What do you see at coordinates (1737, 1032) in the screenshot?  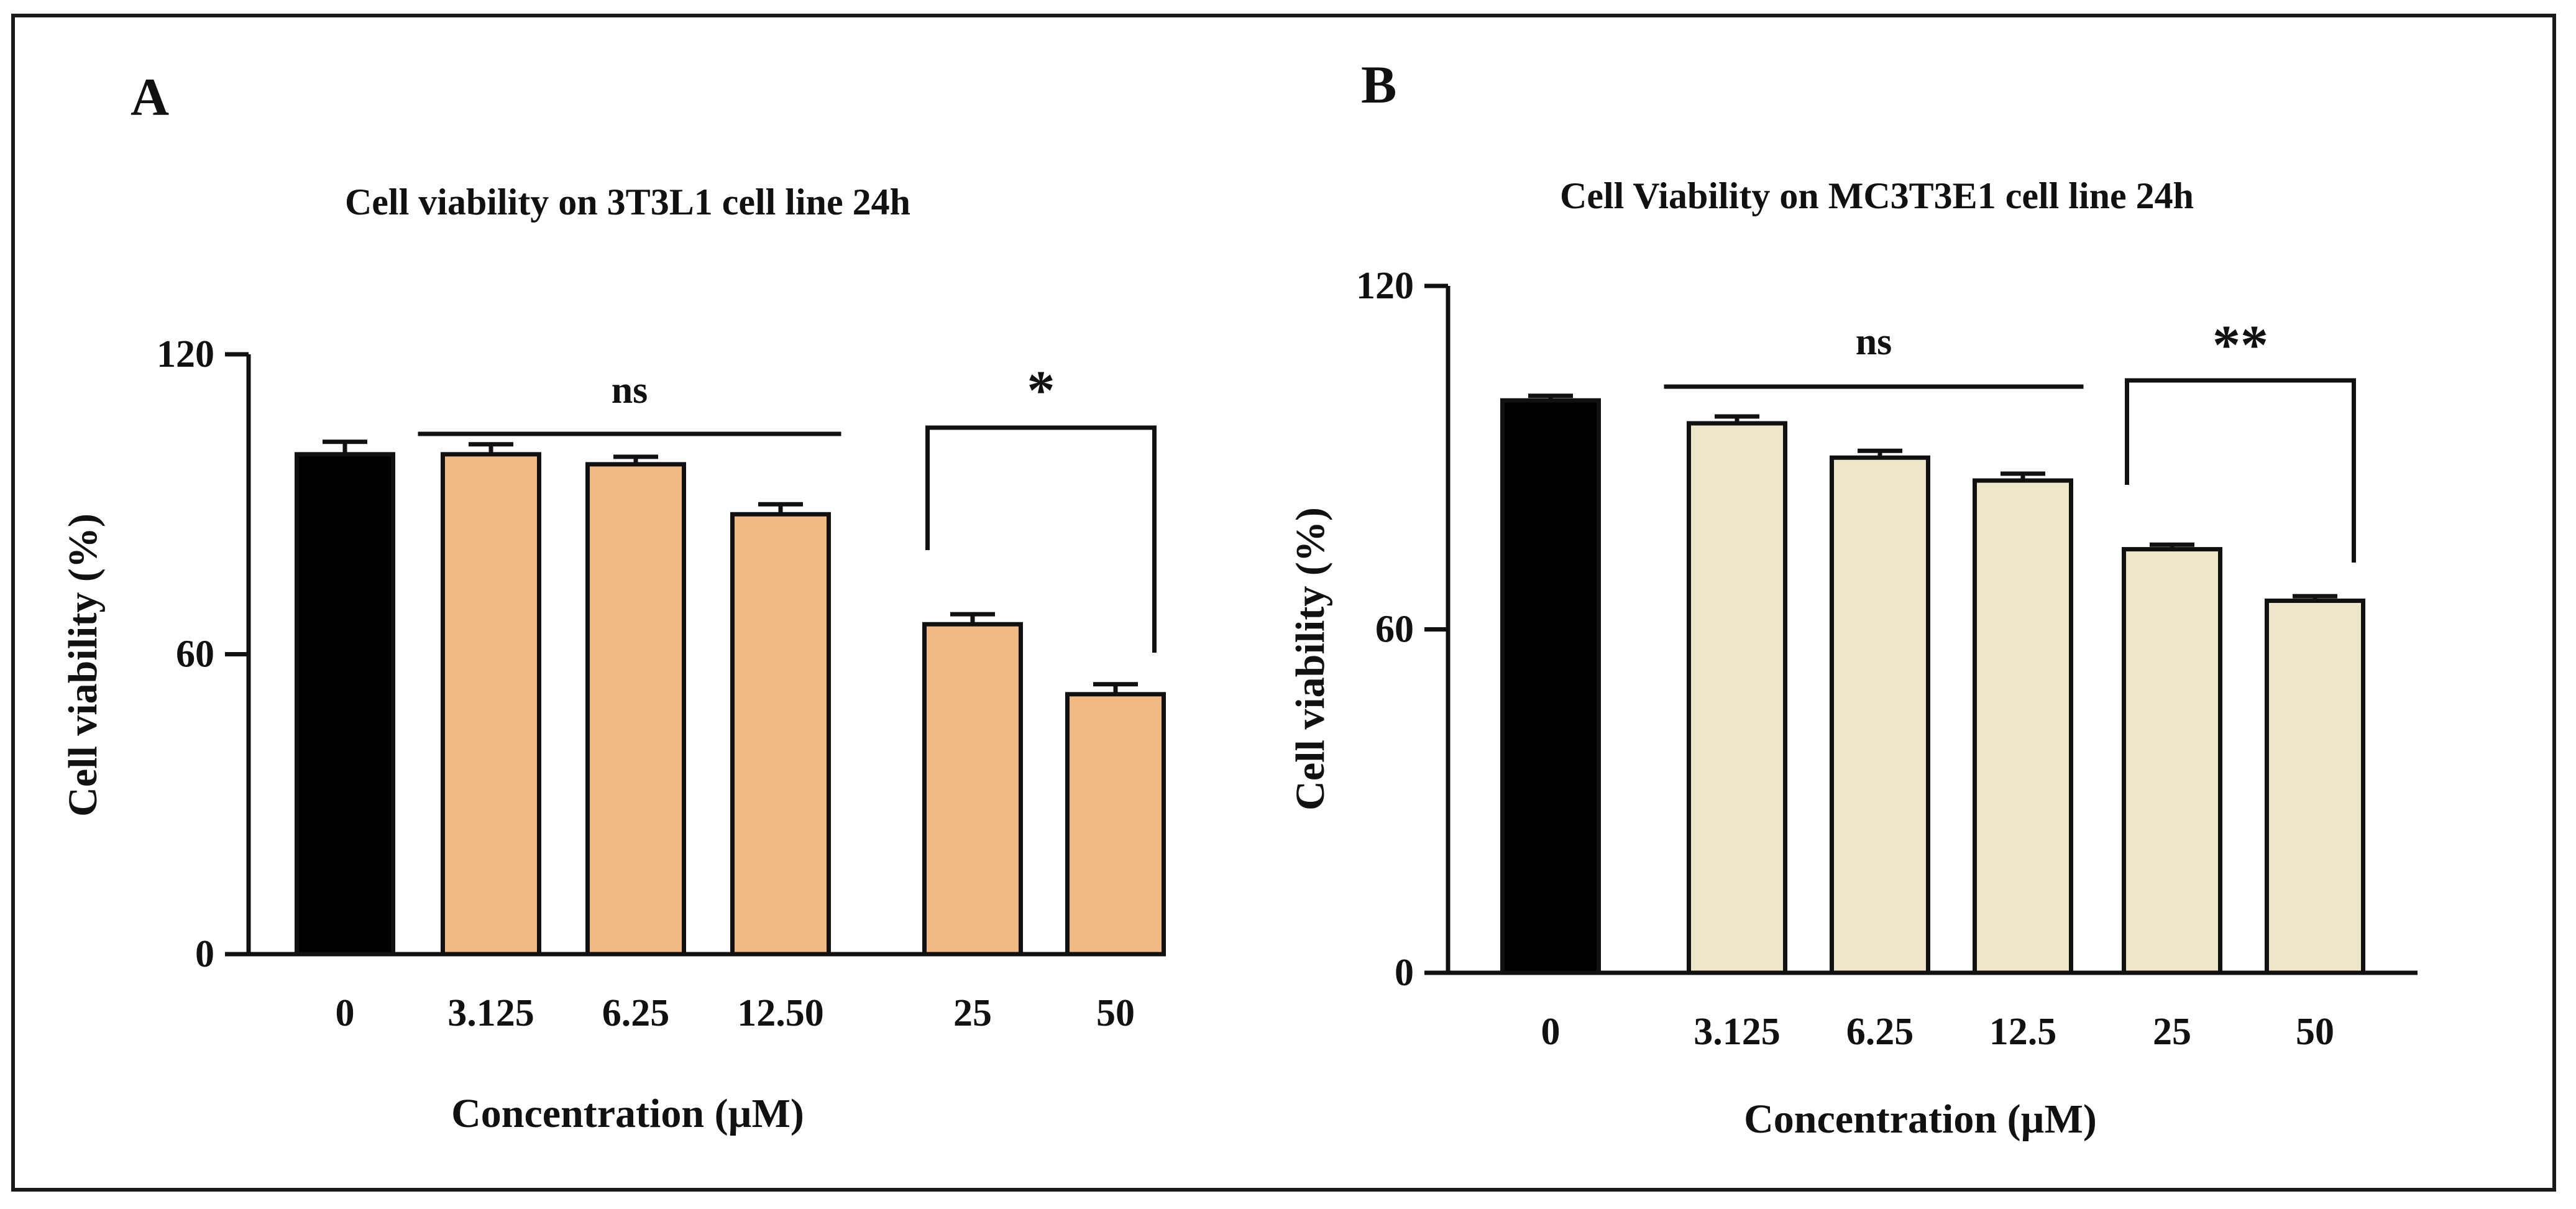 I see `panel-b-x-tick-label-1: 3.125` at bounding box center [1737, 1032].